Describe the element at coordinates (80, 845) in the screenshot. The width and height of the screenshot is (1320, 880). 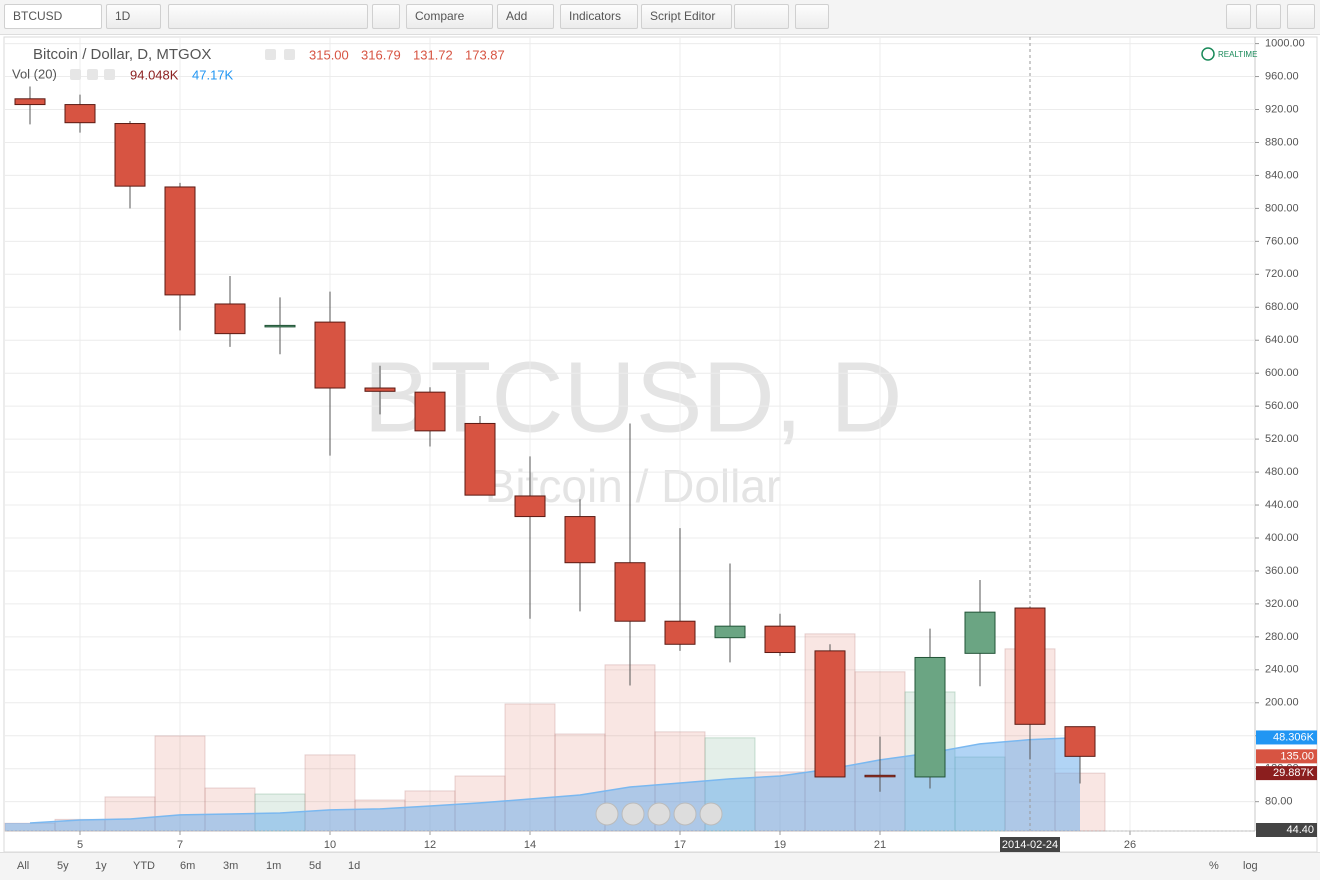
I see `x-tick-label: 5` at that location.